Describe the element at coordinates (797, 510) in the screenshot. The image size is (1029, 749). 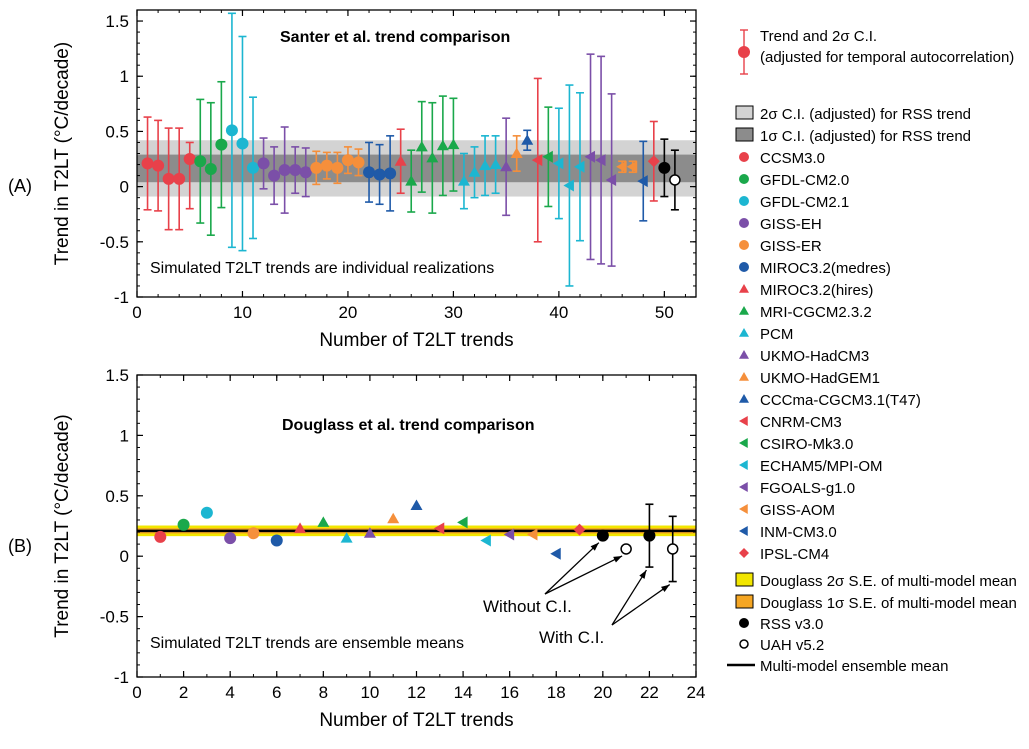
I see `legend-label: GISS-AOM` at that location.